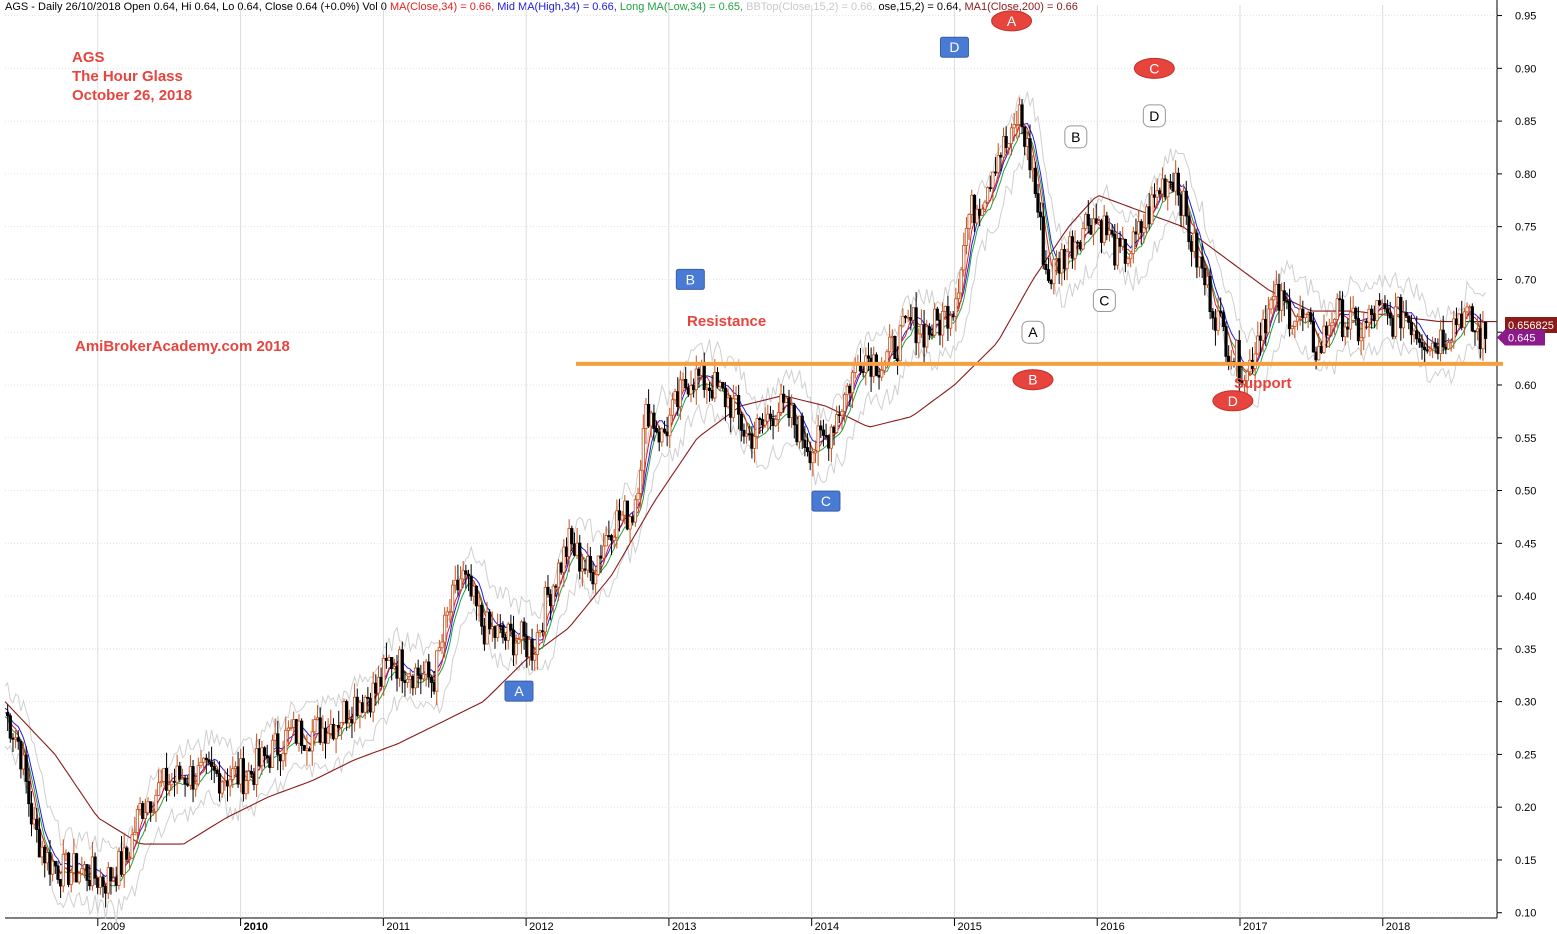  I want to click on y-tick-label: 0.85, so click(1525, 122).